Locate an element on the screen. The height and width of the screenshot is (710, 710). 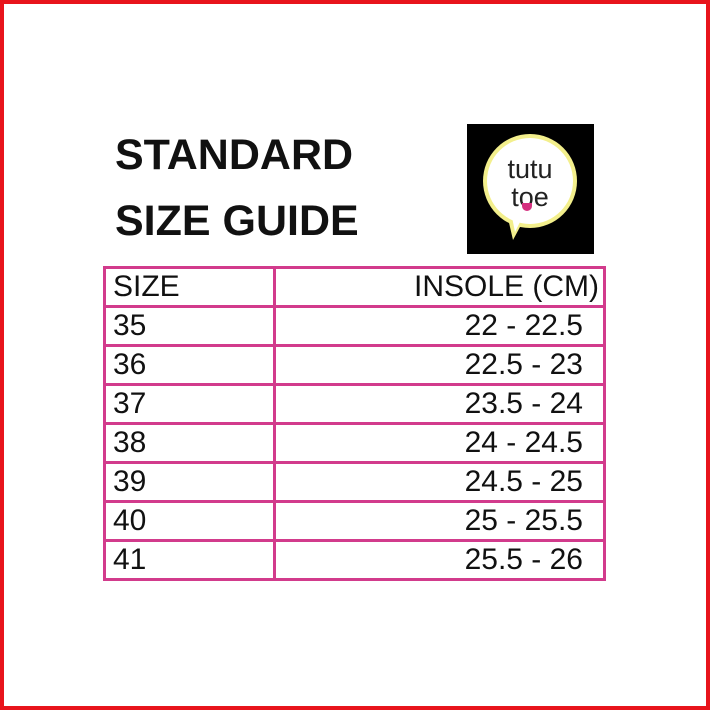
insole-cell: 22 - 22.5 is located at coordinates (439, 326).